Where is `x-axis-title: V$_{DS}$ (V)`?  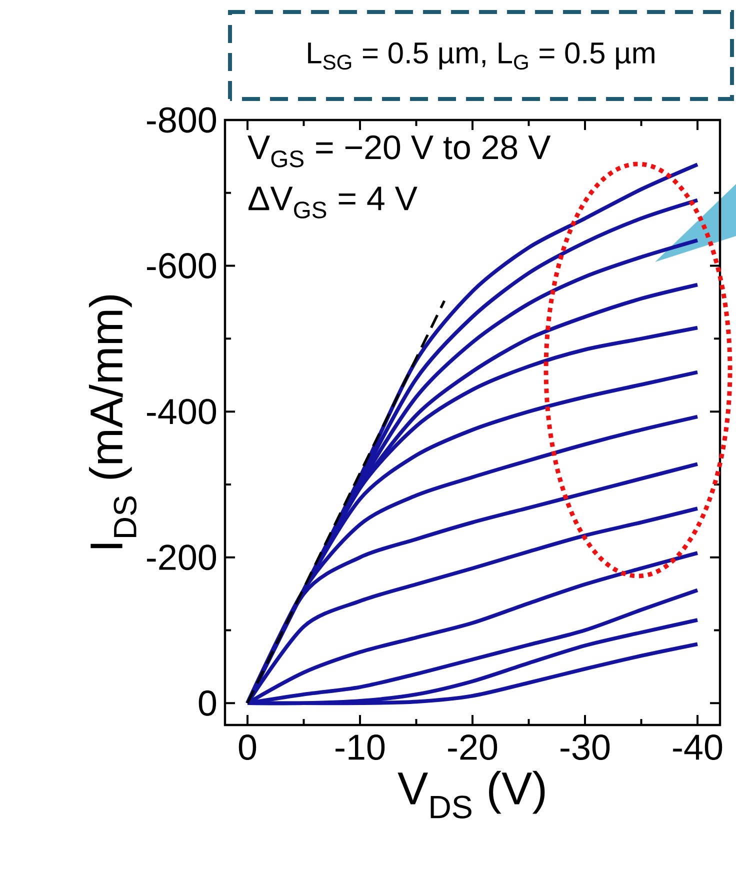 x-axis-title: V$_{DS}$ (V) is located at coordinates (471, 794).